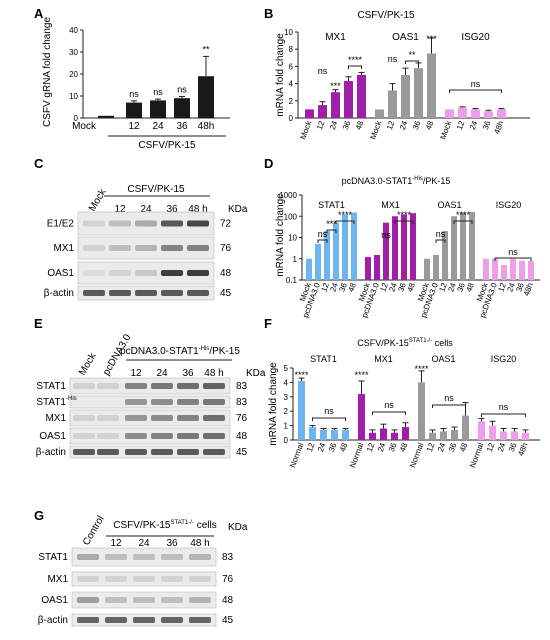 The image size is (550, 640). What do you see at coordinates (335, 86) in the screenshot?
I see `significance-label: ***` at bounding box center [335, 86].